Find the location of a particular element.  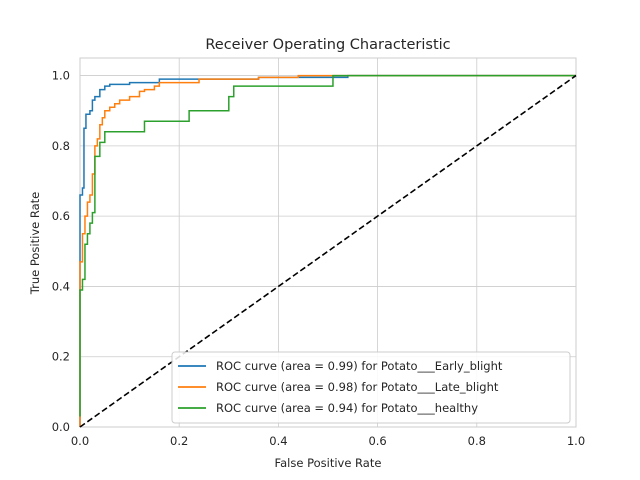

y-tick-label: 1.0 is located at coordinates (61, 76).